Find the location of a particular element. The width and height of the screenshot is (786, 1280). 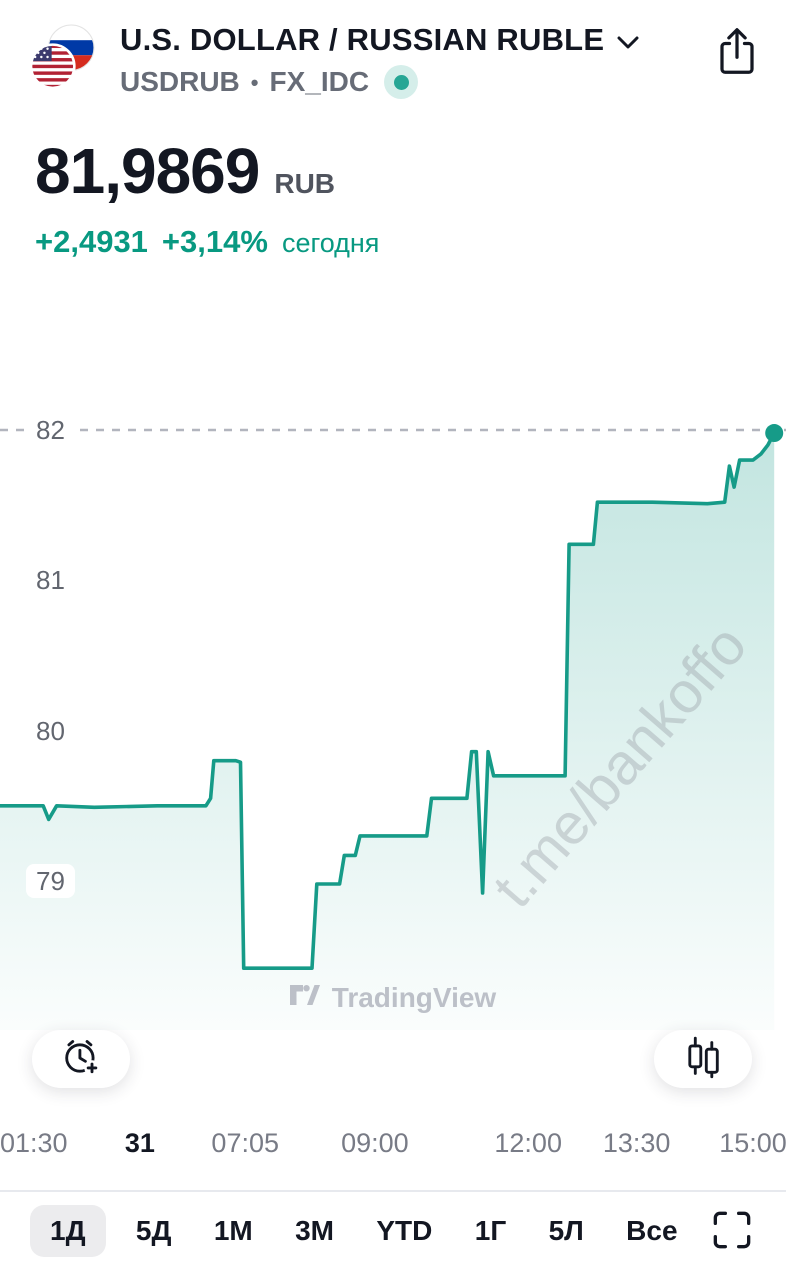

fullscreen-button is located at coordinates (732, 1231).